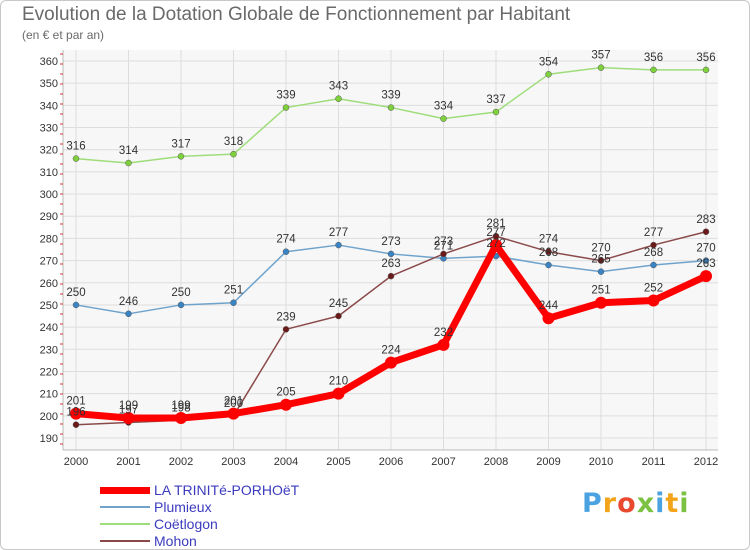 The image size is (750, 550). Describe the element at coordinates (338, 87) in the screenshot. I see `data-label: 343` at that location.